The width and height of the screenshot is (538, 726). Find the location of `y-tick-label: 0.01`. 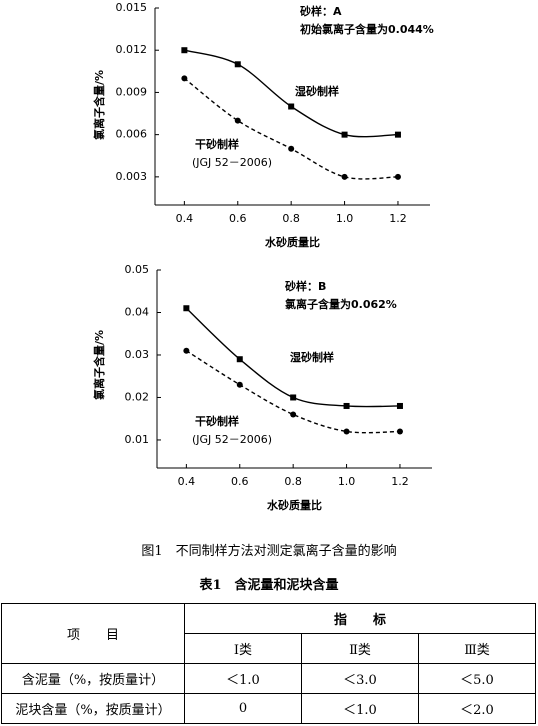

y-tick-label: 0.01 is located at coordinates (137, 439).